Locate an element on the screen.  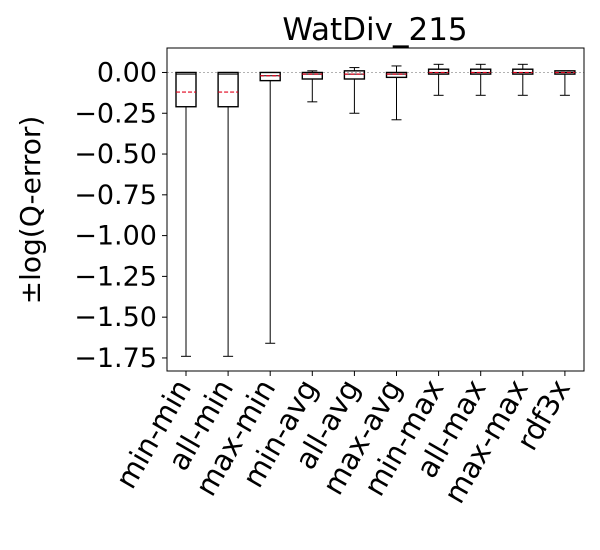
box-all-max is located at coordinates (481, 79).